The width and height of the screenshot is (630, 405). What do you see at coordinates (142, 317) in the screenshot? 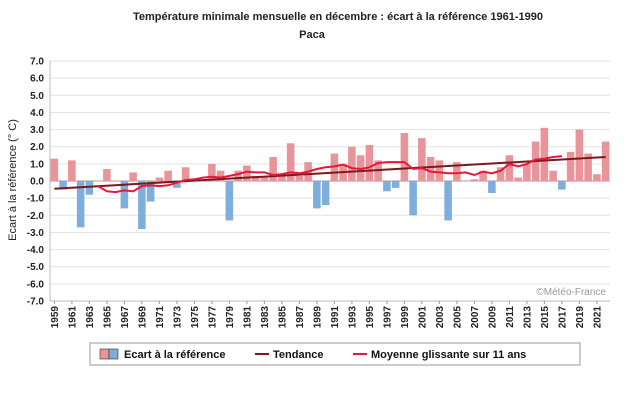
I see `x-tick-label: 1969` at bounding box center [142, 317].